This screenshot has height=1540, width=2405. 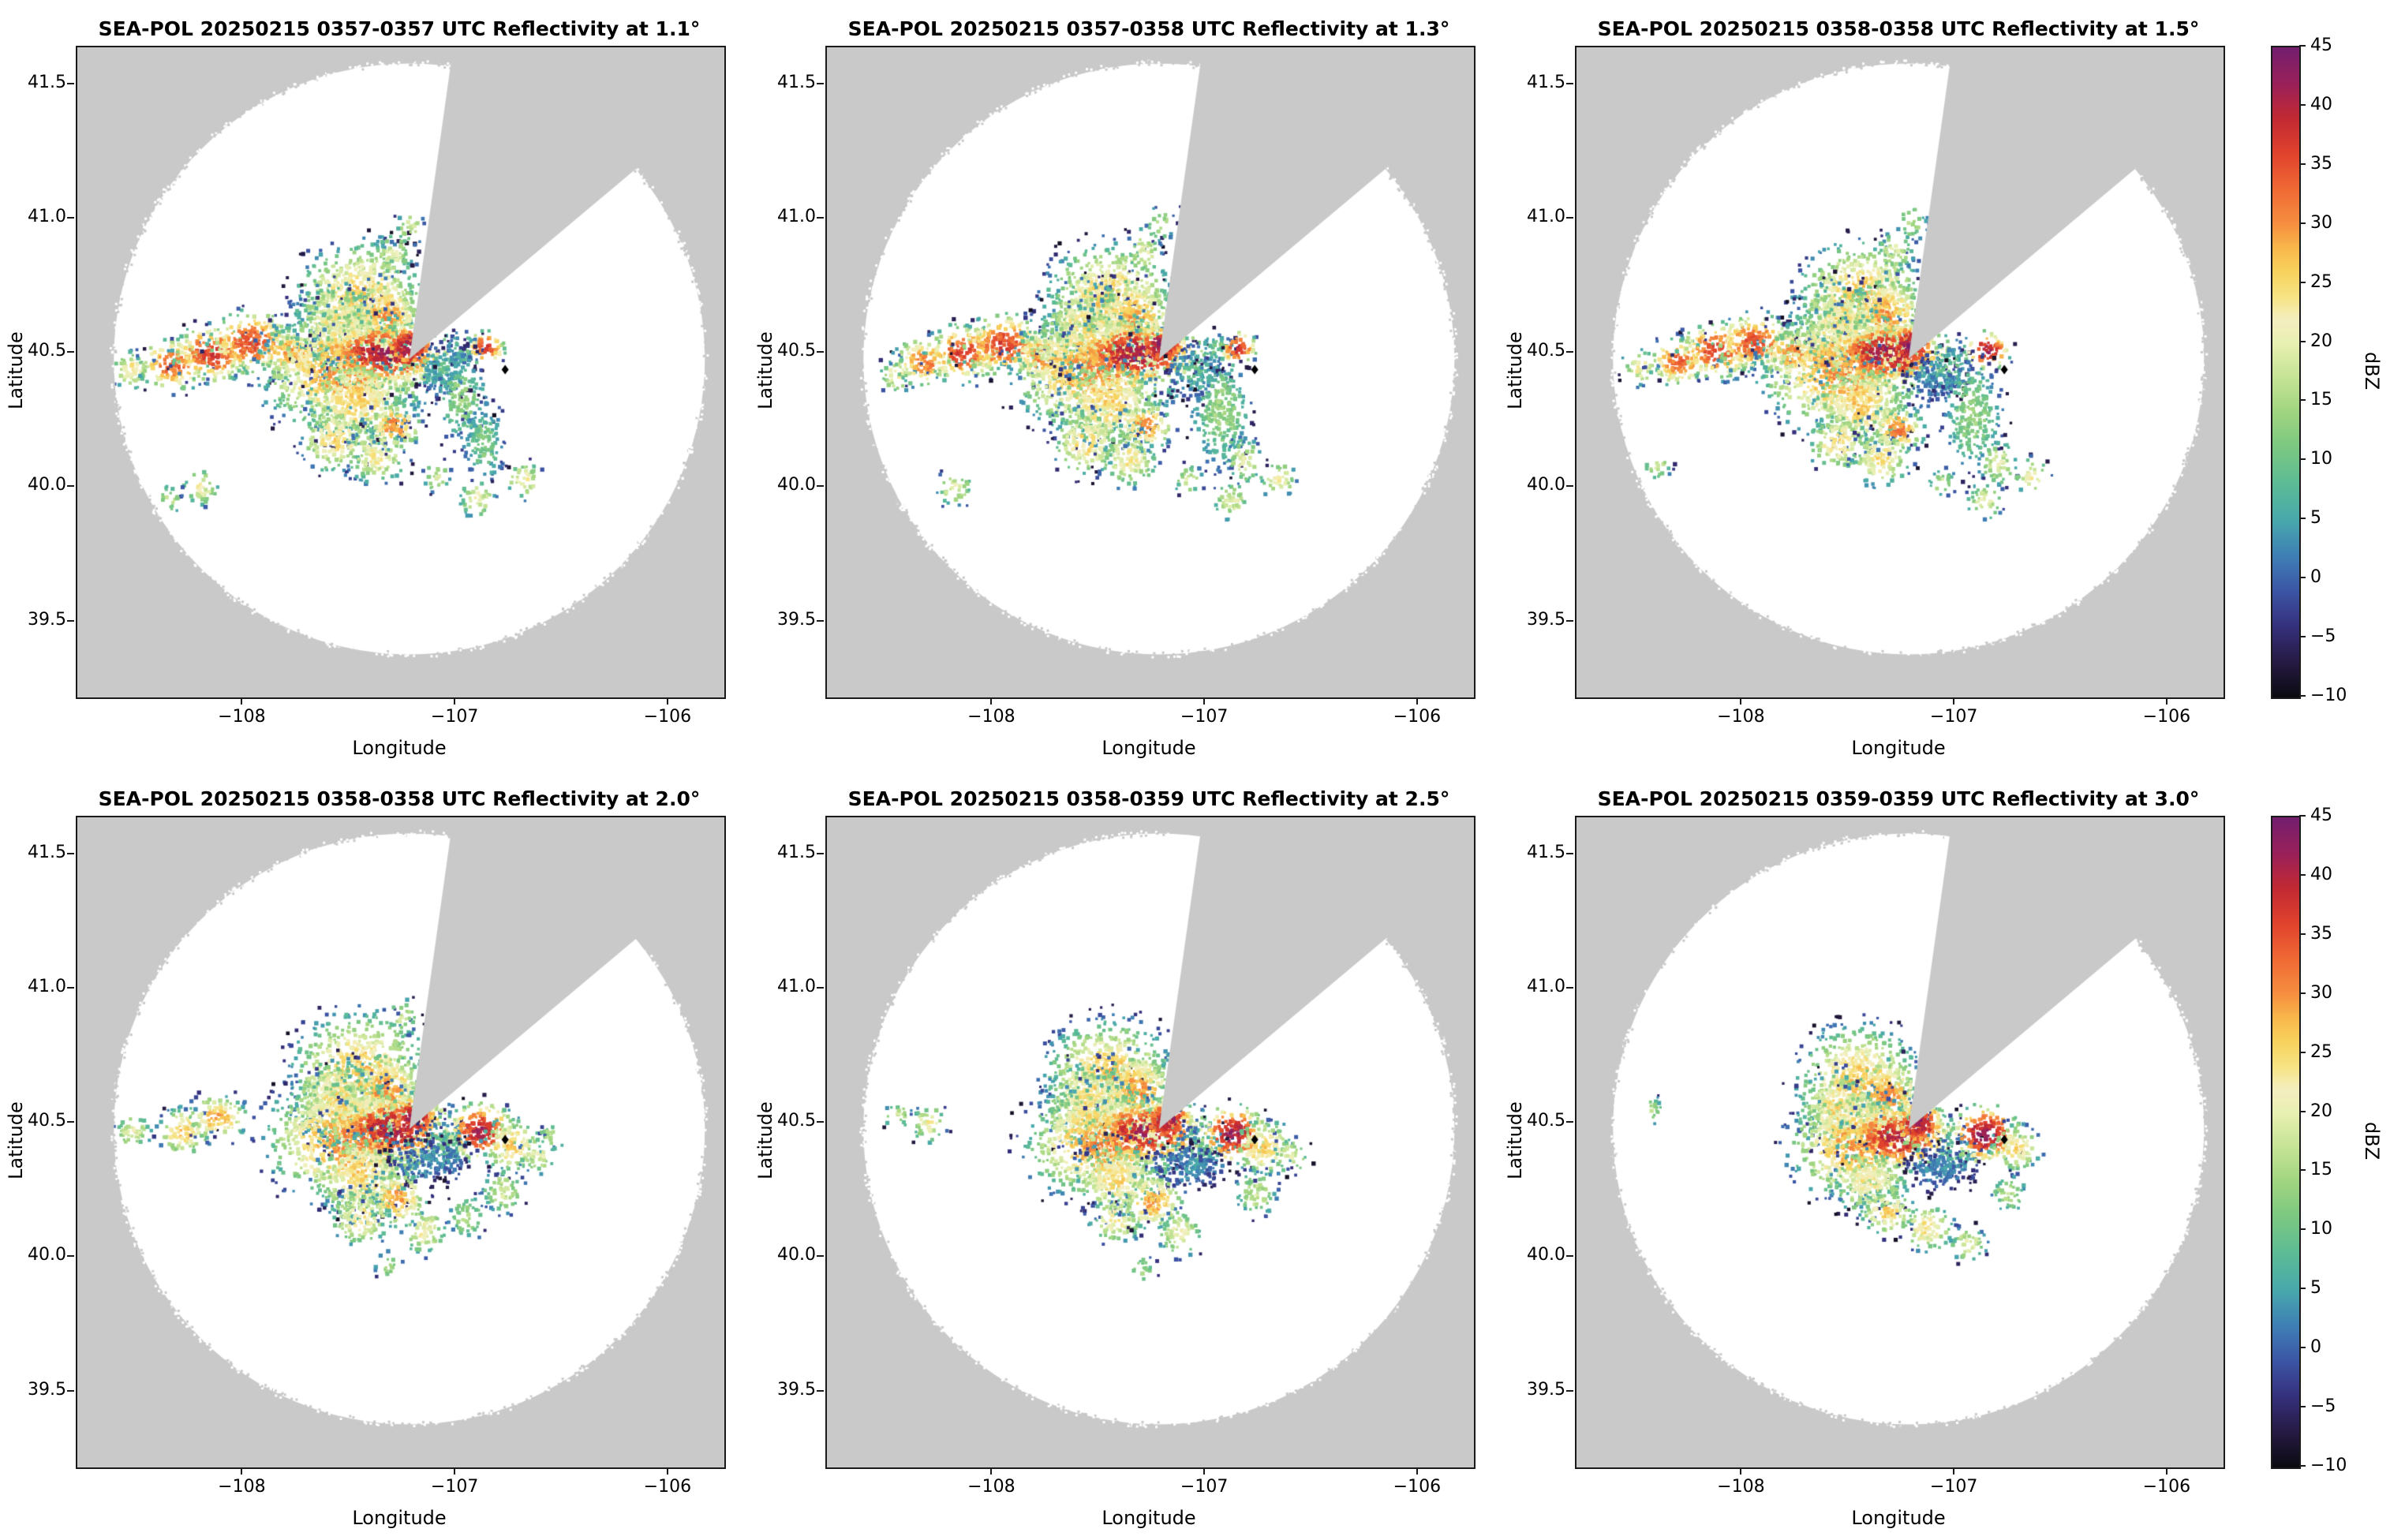 I want to click on colorbar-tick-label: −5, so click(x=2323, y=1406).